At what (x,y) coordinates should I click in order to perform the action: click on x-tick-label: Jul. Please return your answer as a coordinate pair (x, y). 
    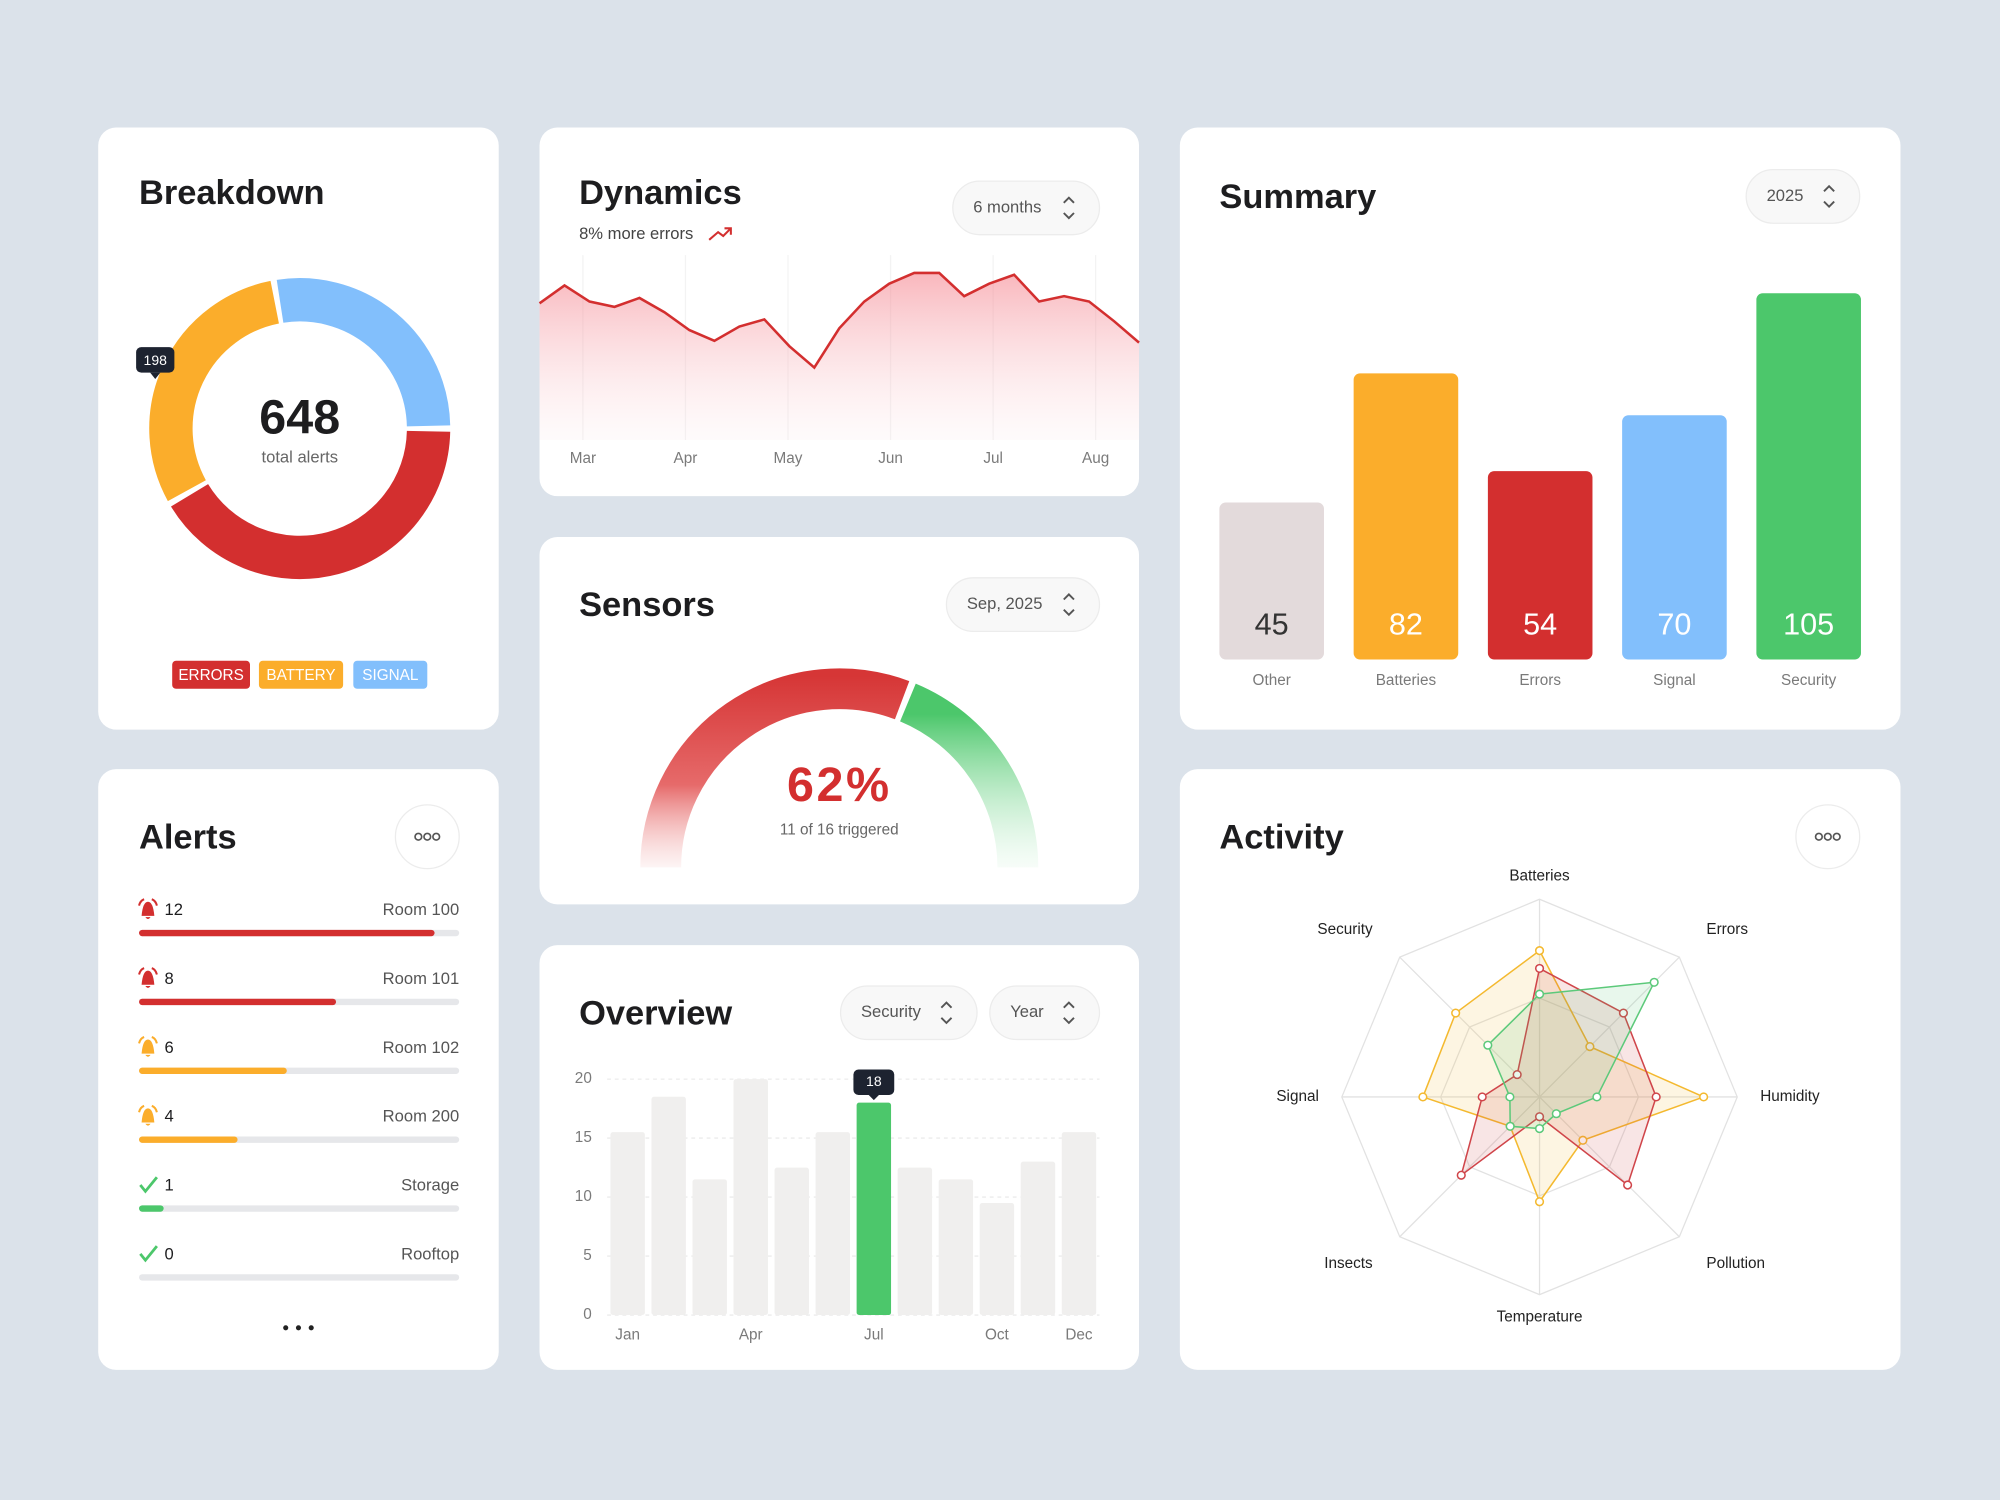
    Looking at the image, I should click on (993, 458).